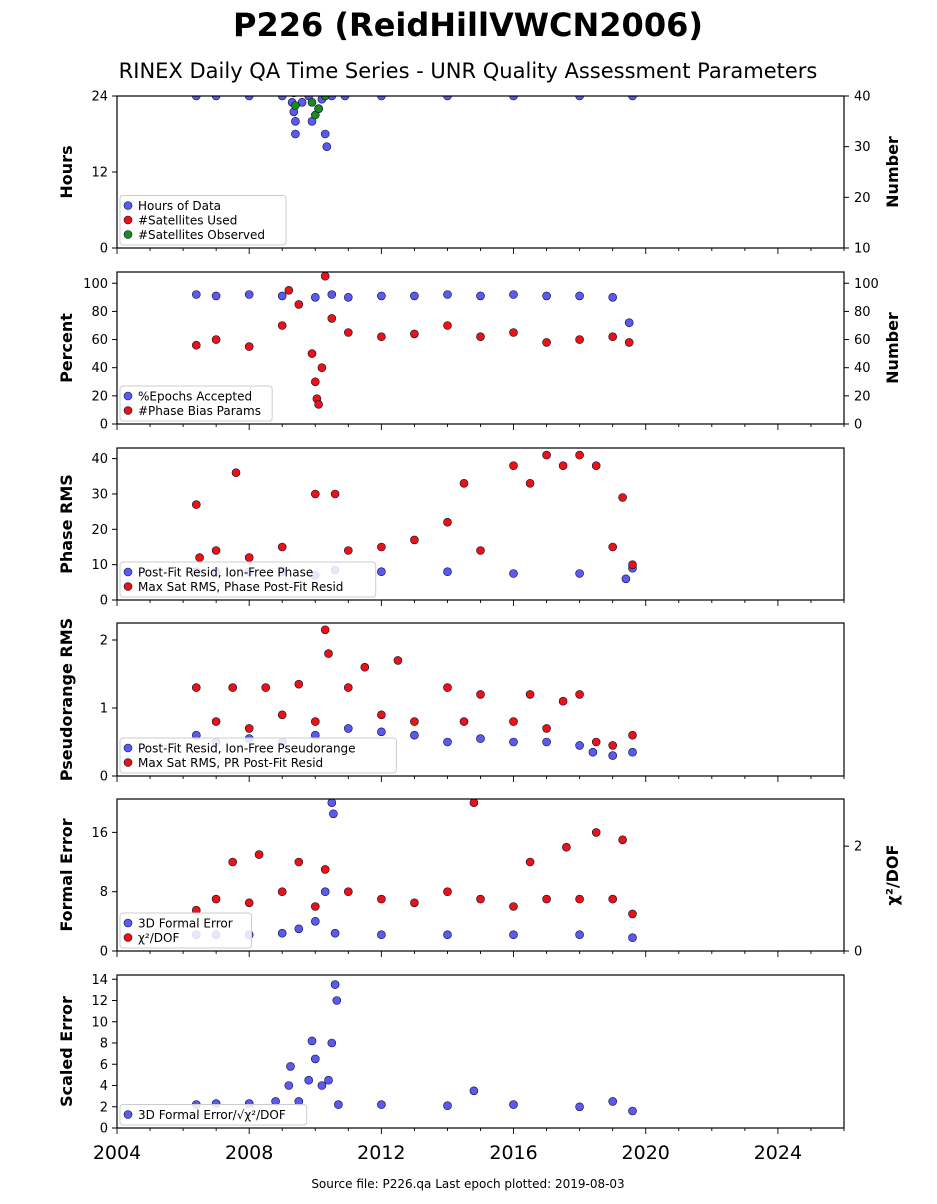 The height and width of the screenshot is (1204, 937). I want to click on y-axis-label: Hours, so click(66, 171).